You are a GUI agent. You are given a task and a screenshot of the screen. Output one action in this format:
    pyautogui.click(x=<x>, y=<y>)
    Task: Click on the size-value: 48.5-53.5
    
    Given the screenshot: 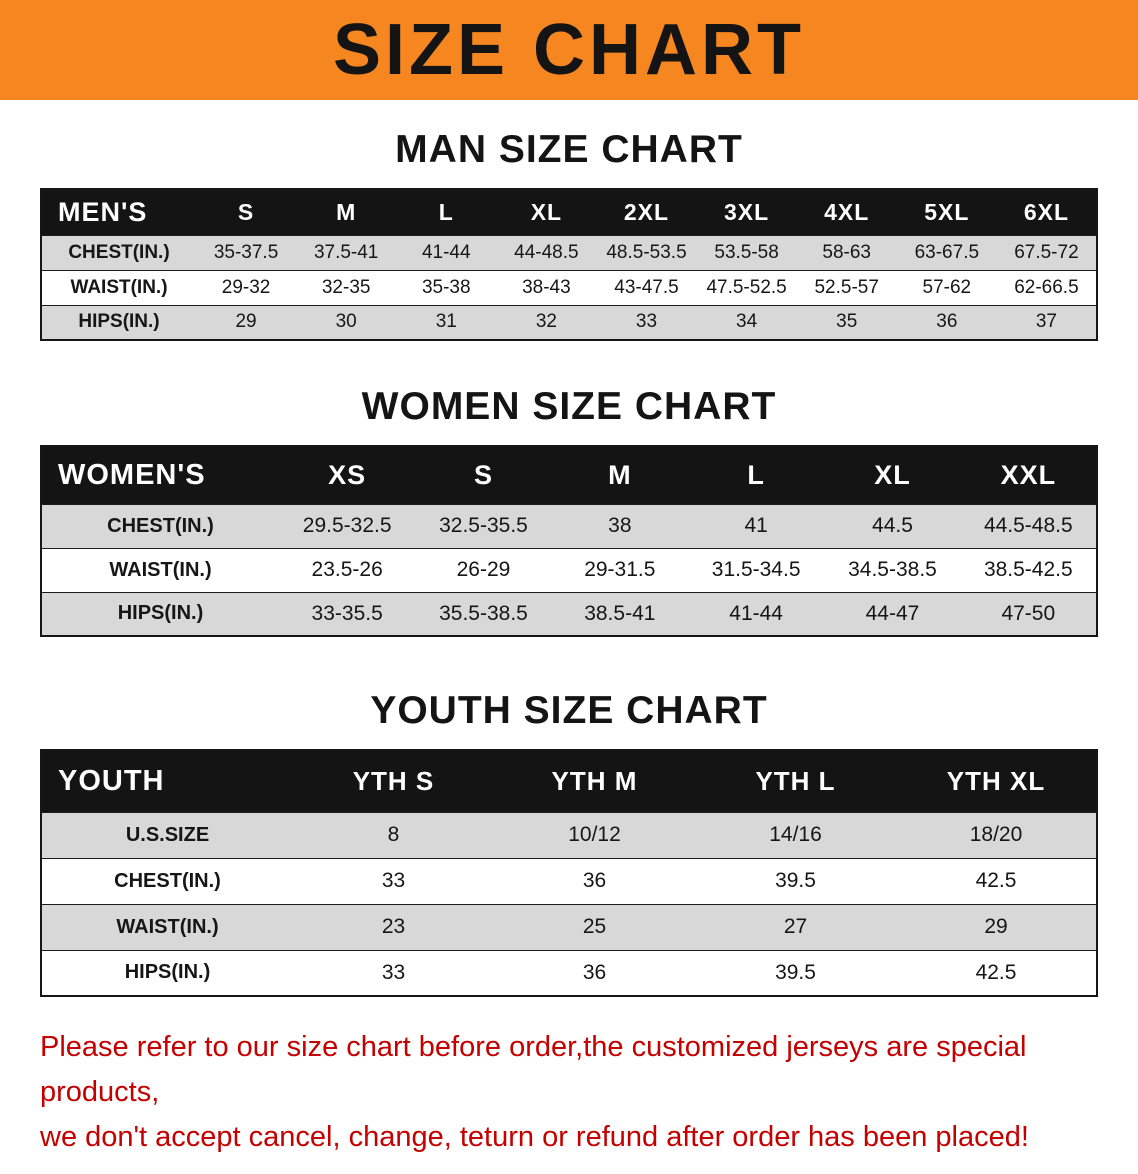 What is the action you would take?
    pyautogui.click(x=646, y=252)
    